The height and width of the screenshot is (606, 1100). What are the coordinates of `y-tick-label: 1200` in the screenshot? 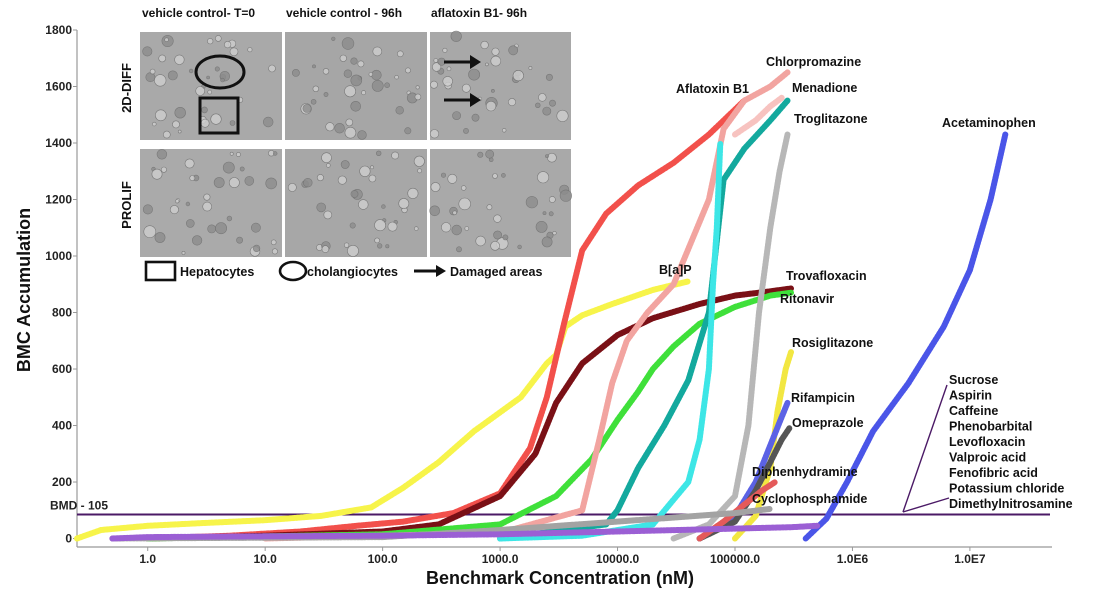 It's located at (58, 200).